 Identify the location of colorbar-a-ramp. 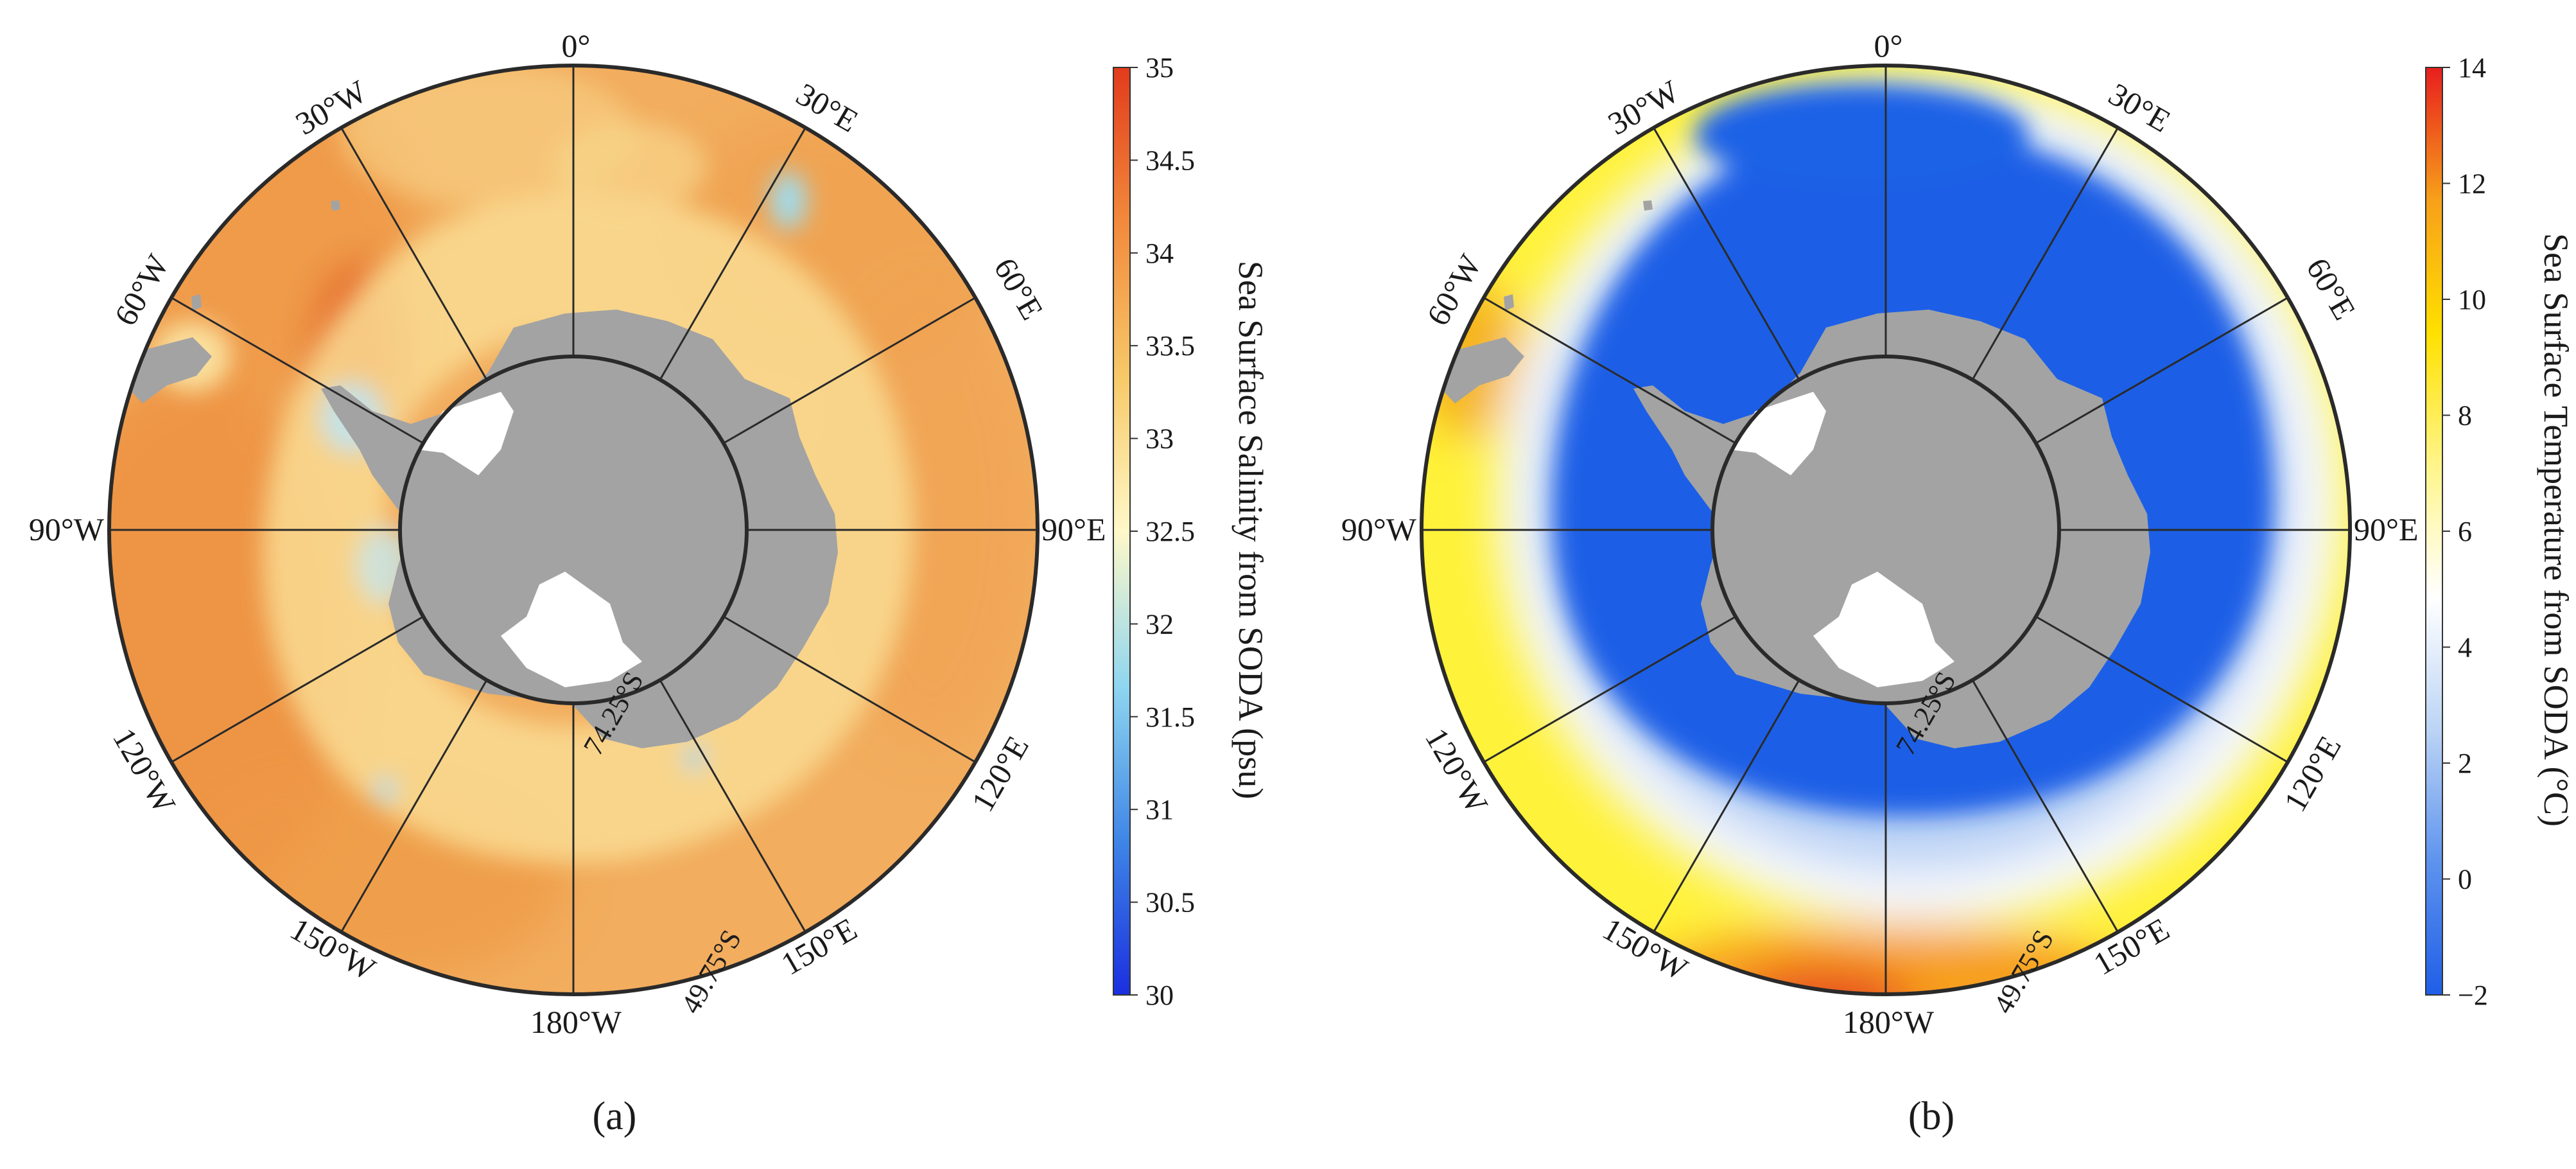
(1122, 532).